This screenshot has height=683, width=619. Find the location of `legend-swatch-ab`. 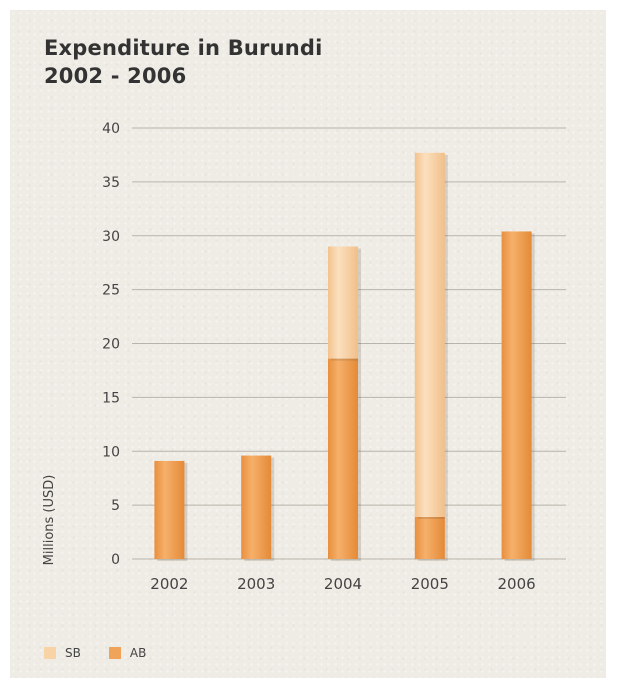

legend-swatch-ab is located at coordinates (114, 653).